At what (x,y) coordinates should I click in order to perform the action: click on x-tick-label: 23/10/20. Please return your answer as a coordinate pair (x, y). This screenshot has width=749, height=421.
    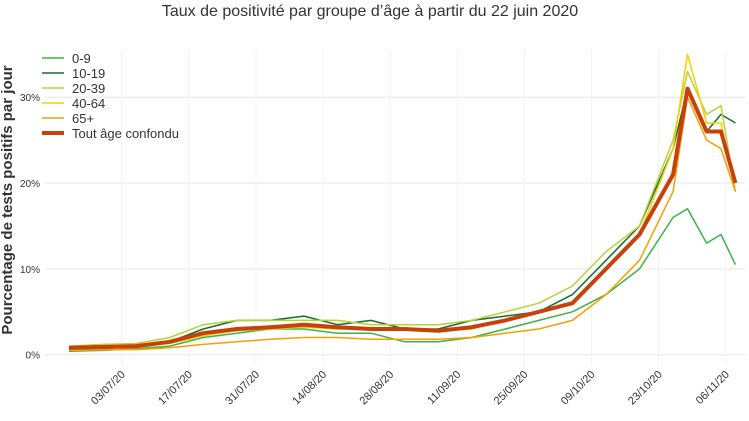
    Looking at the image, I should click on (645, 388).